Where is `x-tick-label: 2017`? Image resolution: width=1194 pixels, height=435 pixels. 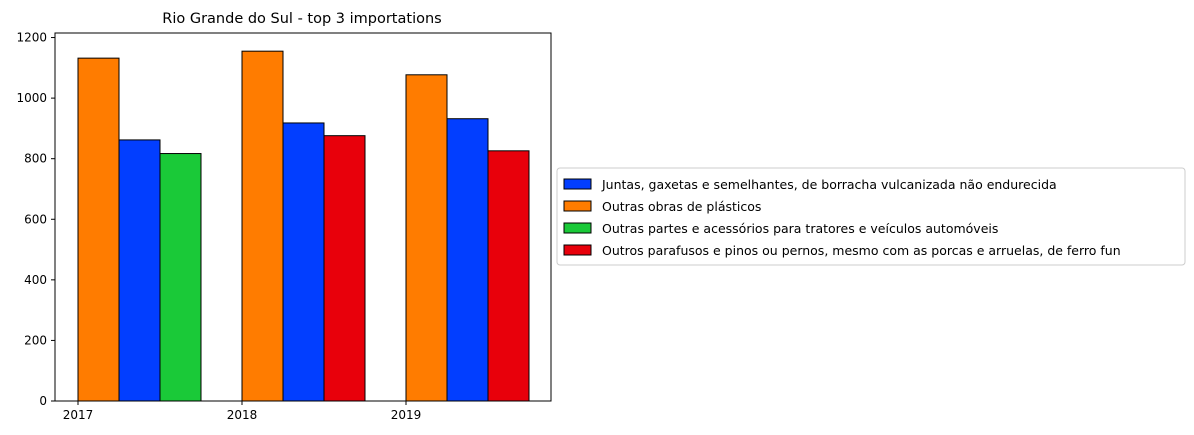 x-tick-label: 2017 is located at coordinates (78, 415).